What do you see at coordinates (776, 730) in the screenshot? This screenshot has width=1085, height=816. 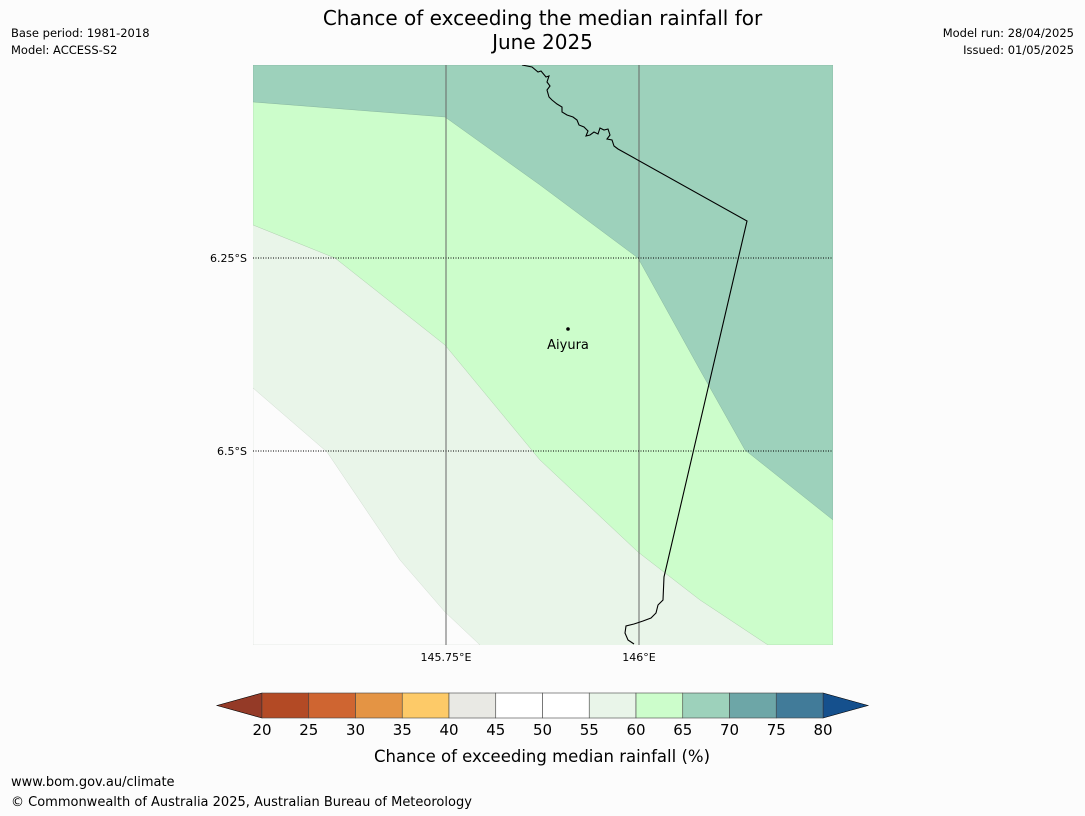 I see `colorbar-tick-label: 75` at bounding box center [776, 730].